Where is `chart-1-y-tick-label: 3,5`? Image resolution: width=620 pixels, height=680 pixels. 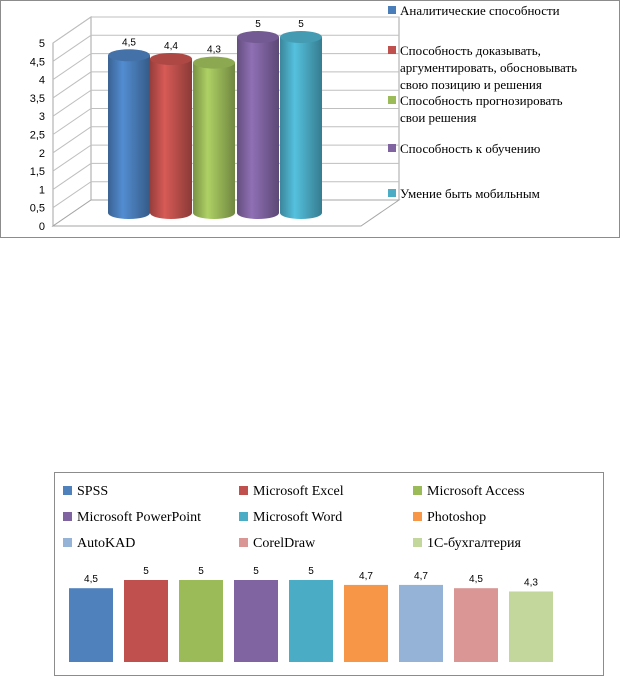 chart-1-y-tick-label: 3,5 is located at coordinates (37, 99).